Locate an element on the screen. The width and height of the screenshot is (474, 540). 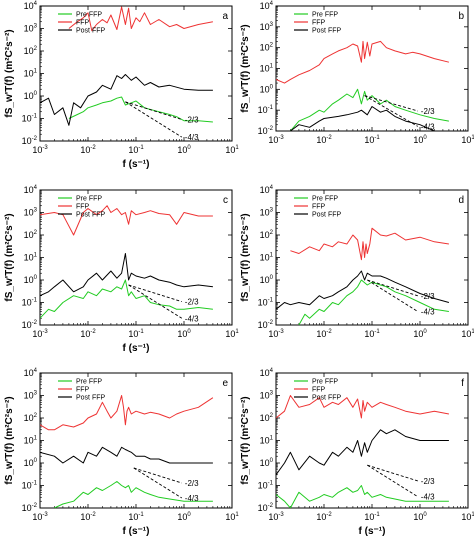
legend-entry: Post FFP is located at coordinates (91, 215).